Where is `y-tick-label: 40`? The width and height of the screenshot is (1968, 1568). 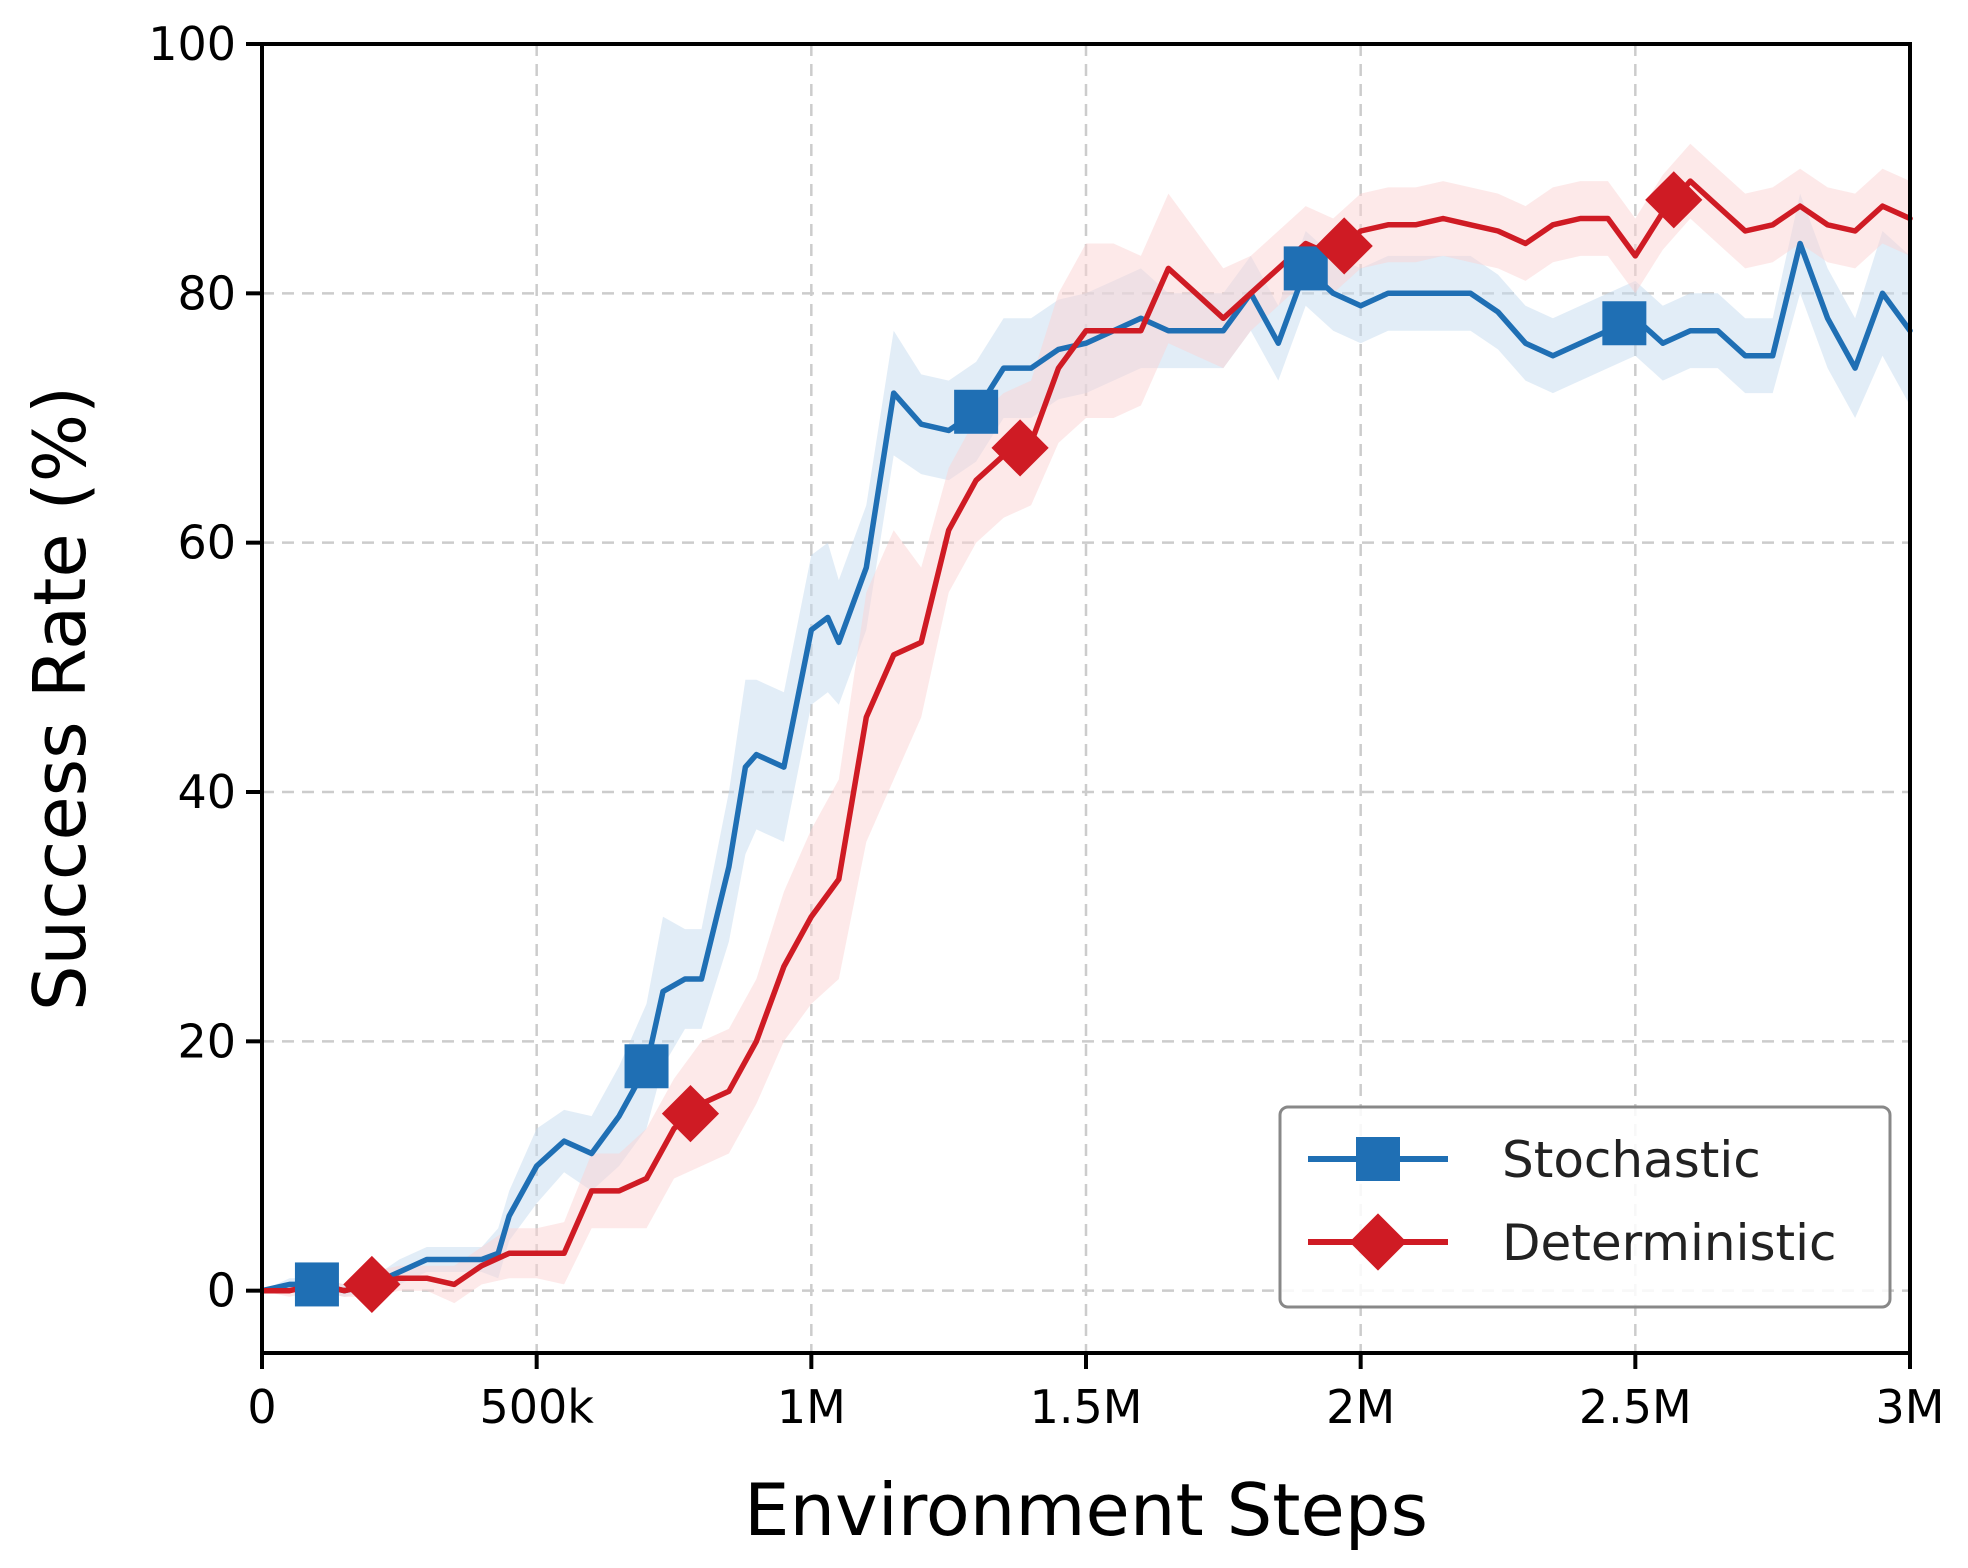
y-tick-label: 40 is located at coordinates (206, 792).